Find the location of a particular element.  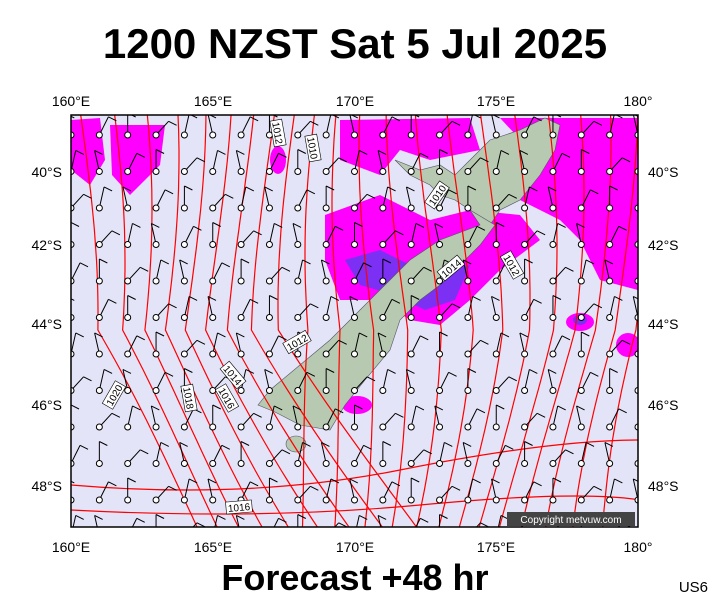

isobar-label: 1016 is located at coordinates (240, 508).